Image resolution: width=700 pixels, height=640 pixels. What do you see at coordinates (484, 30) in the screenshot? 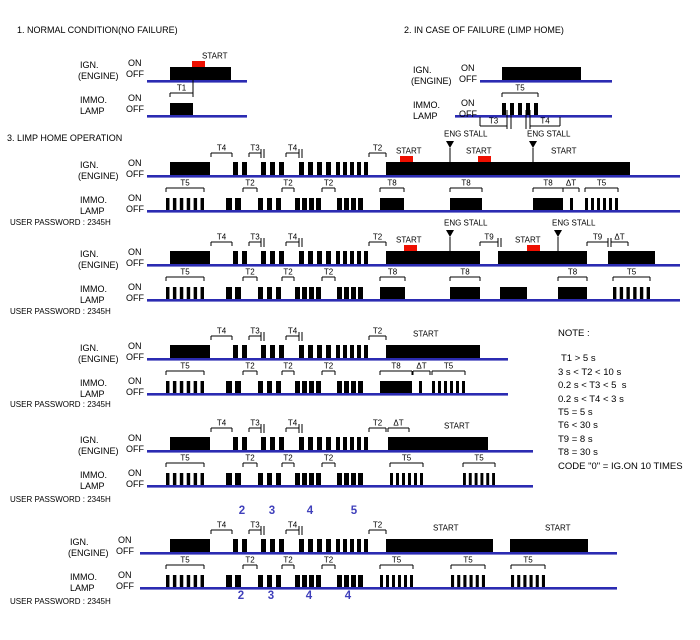
I see `section-2-title: 2. IN CASE OF FAILURE (LIMP HOME)` at bounding box center [484, 30].